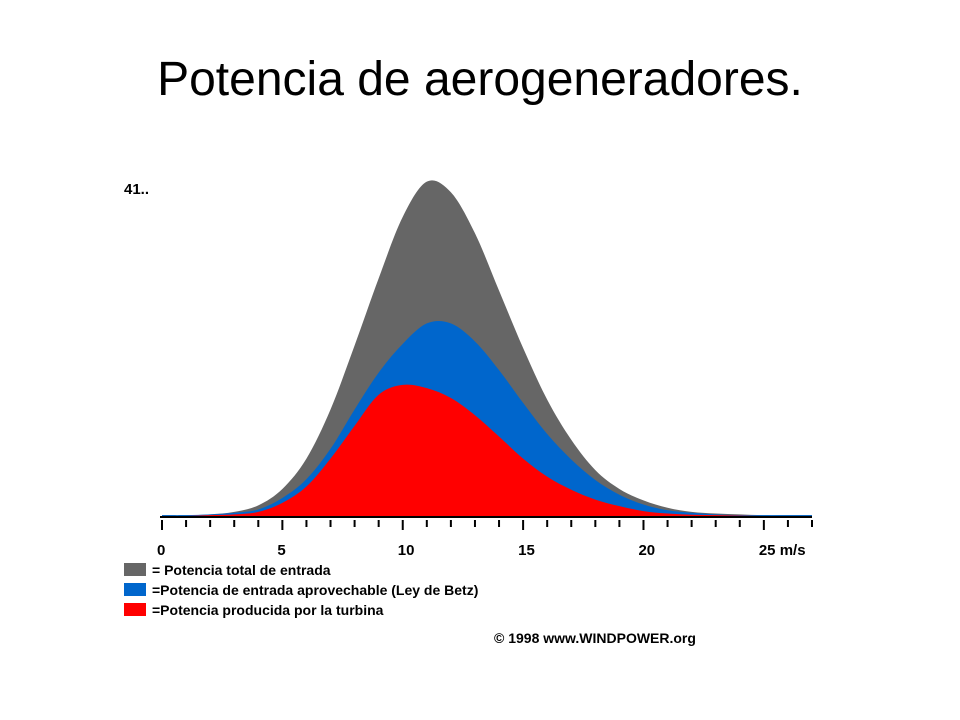 The width and height of the screenshot is (960, 720). What do you see at coordinates (595, 638) in the screenshot?
I see `copyright-text: © 1998 www.WINDPOWER.org` at bounding box center [595, 638].